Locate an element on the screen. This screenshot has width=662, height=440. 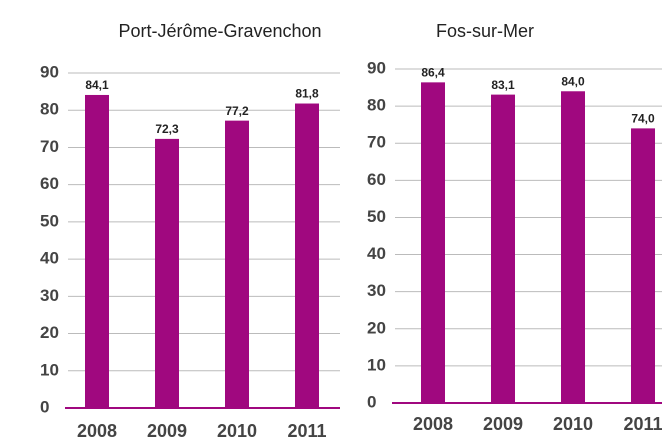
chart-title: Fos-sur-Mer is located at coordinates (485, 31).